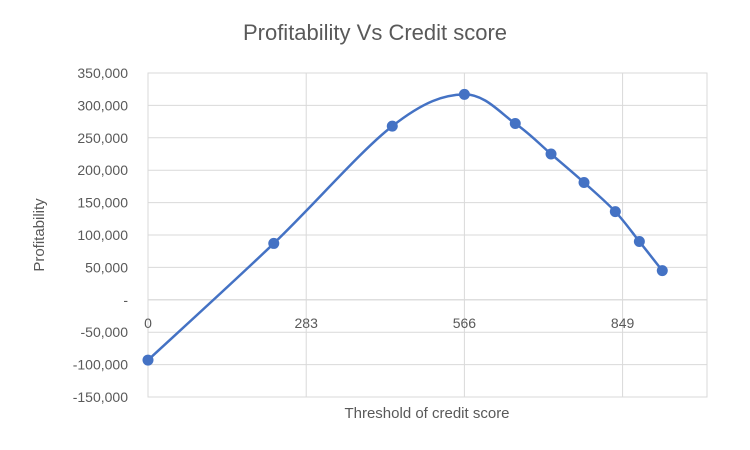 This screenshot has width=750, height=450. I want to click on y-tick-label: 350,000, so click(102, 73).